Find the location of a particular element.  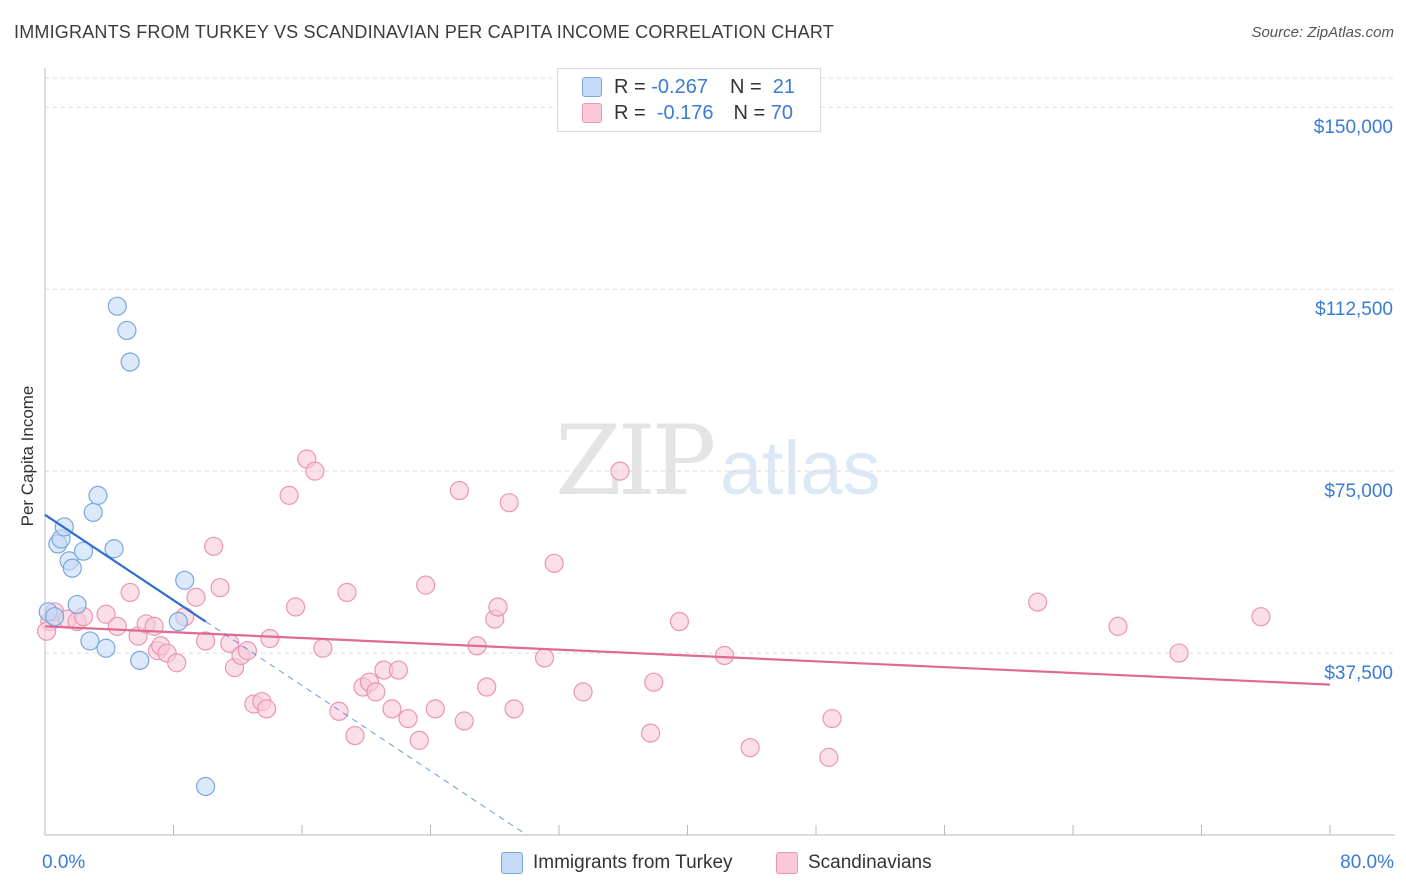

scandinavians-swatch is located at coordinates (592, 113).